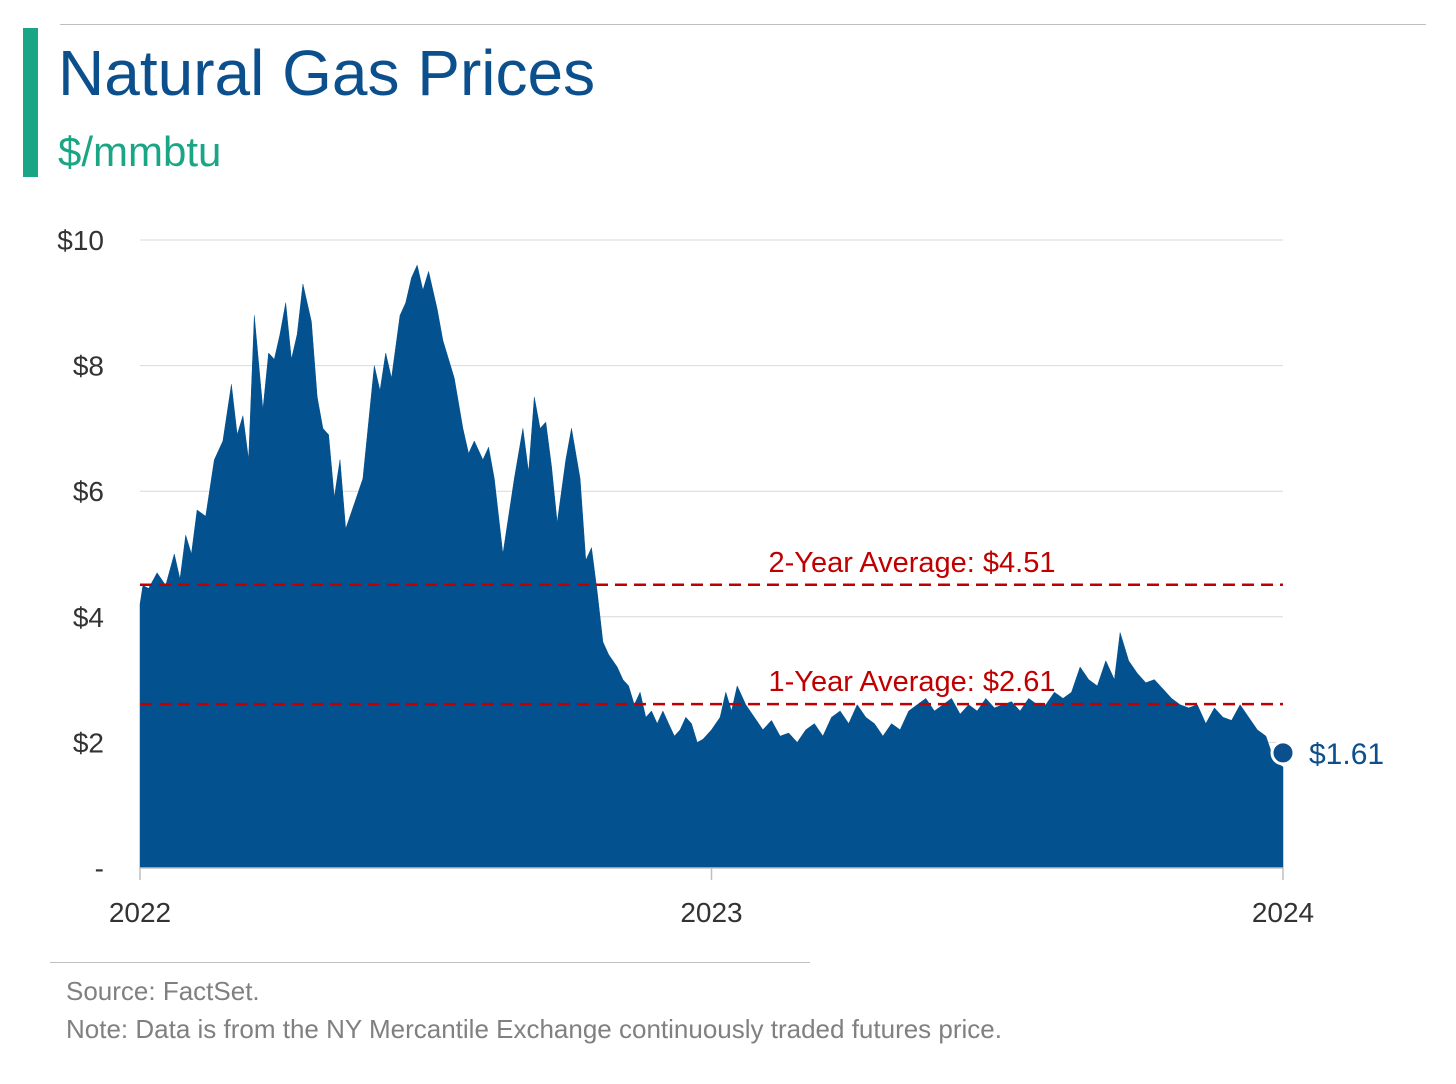 This screenshot has height=1084, width=1456. I want to click on x-tick-label: 2023, so click(711, 912).